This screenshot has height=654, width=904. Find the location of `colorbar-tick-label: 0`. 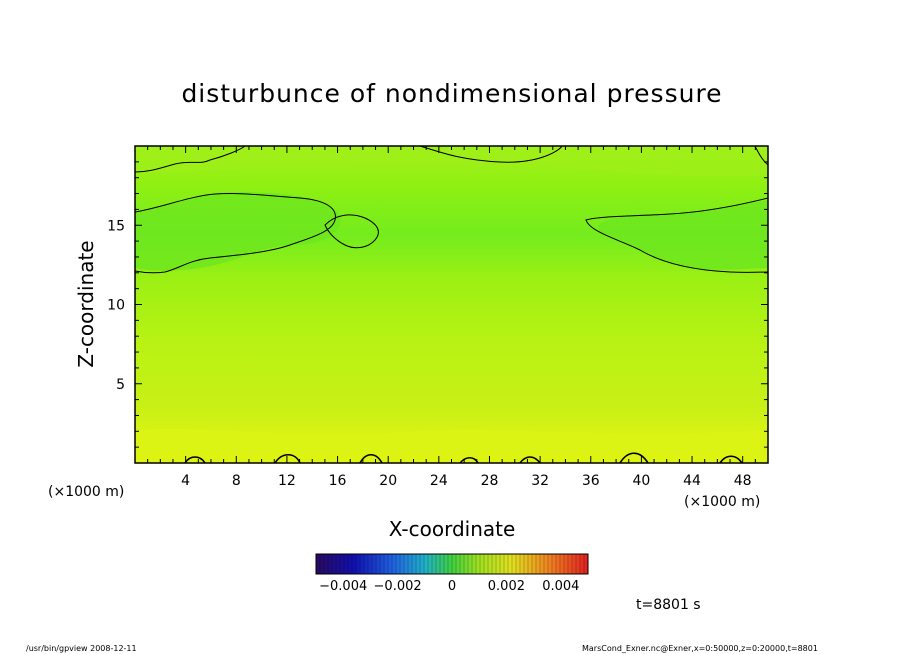

colorbar-tick-label: 0 is located at coordinates (452, 586).